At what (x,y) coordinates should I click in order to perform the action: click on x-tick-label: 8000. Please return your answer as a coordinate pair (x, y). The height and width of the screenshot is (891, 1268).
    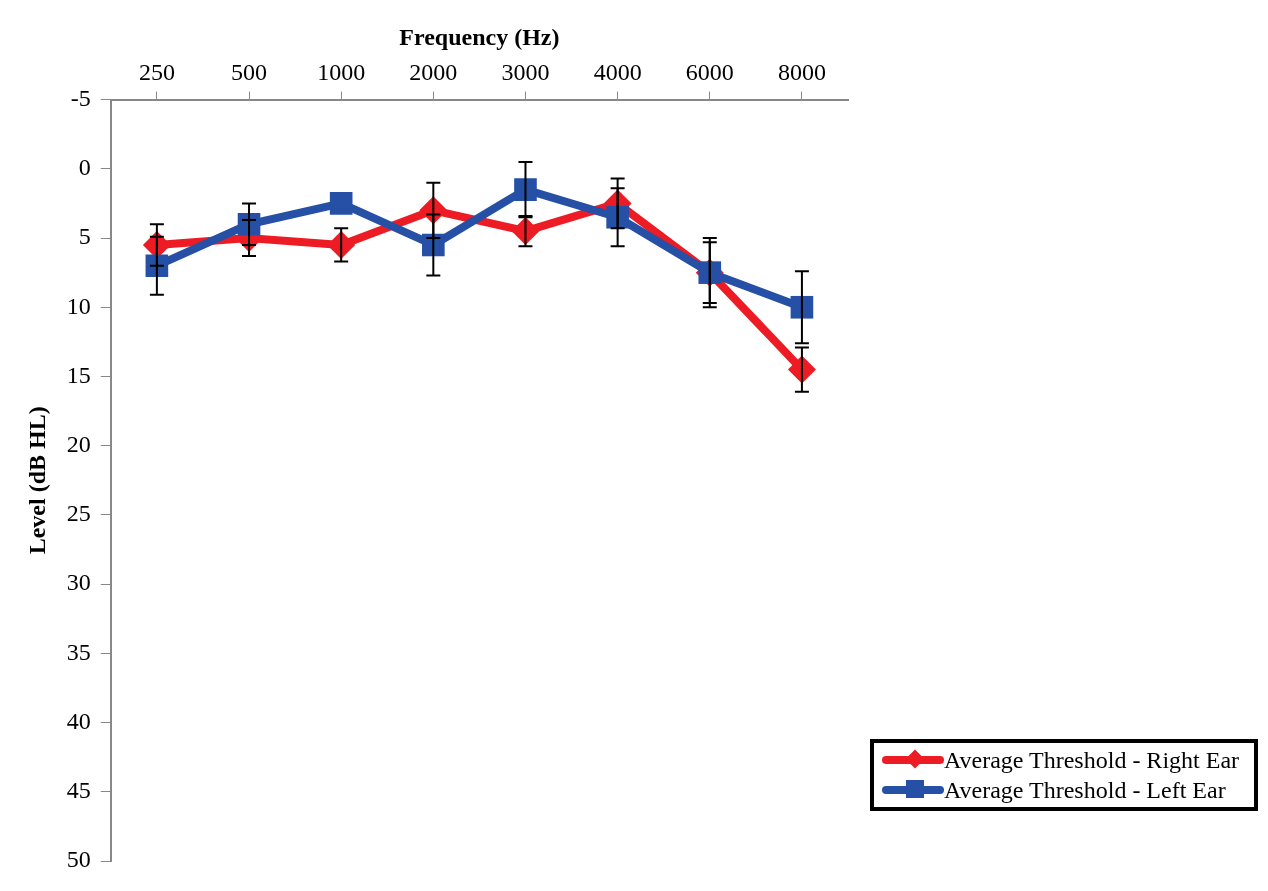
    Looking at the image, I should click on (801, 72).